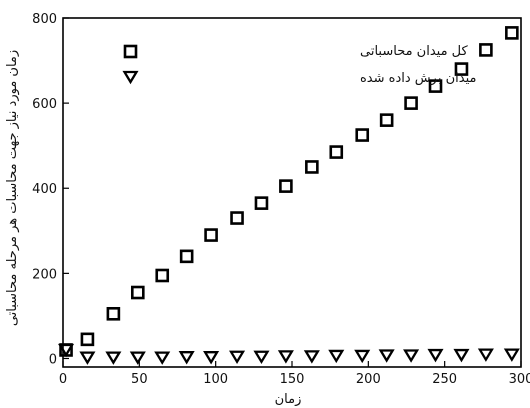 The image size is (530, 408). What do you see at coordinates (299, 65) in the screenshot?
I see `legend: کل میدان محاسباتی میدان برش داده شده` at bounding box center [299, 65].